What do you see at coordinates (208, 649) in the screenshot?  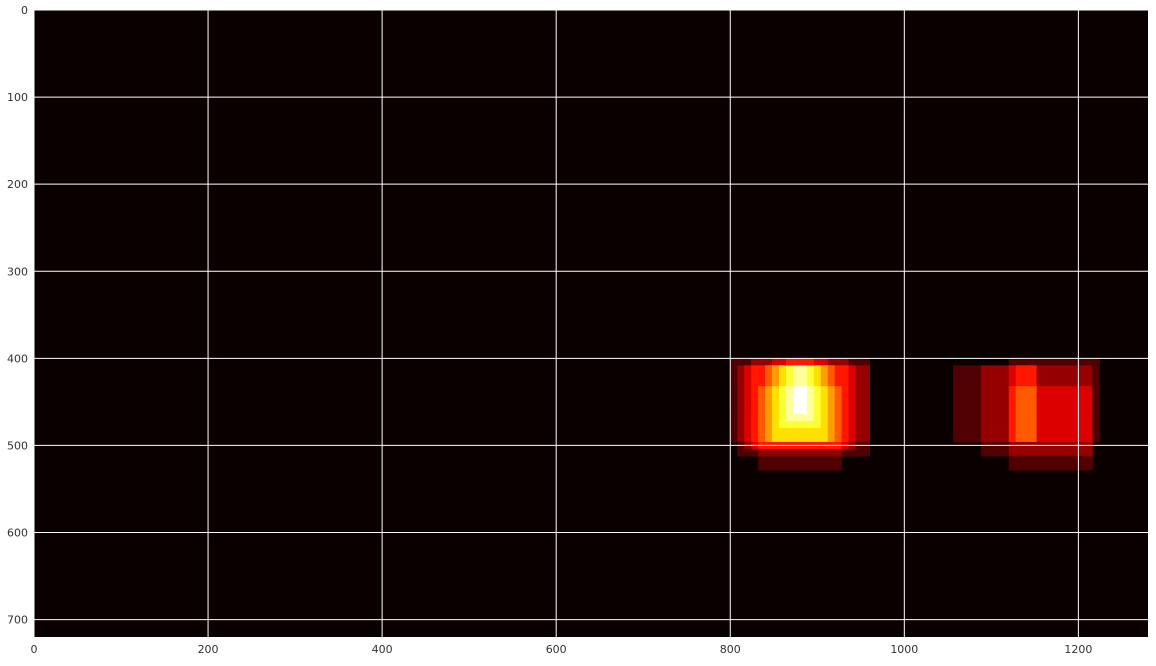 I see `x-tick-label: 200` at bounding box center [208, 649].